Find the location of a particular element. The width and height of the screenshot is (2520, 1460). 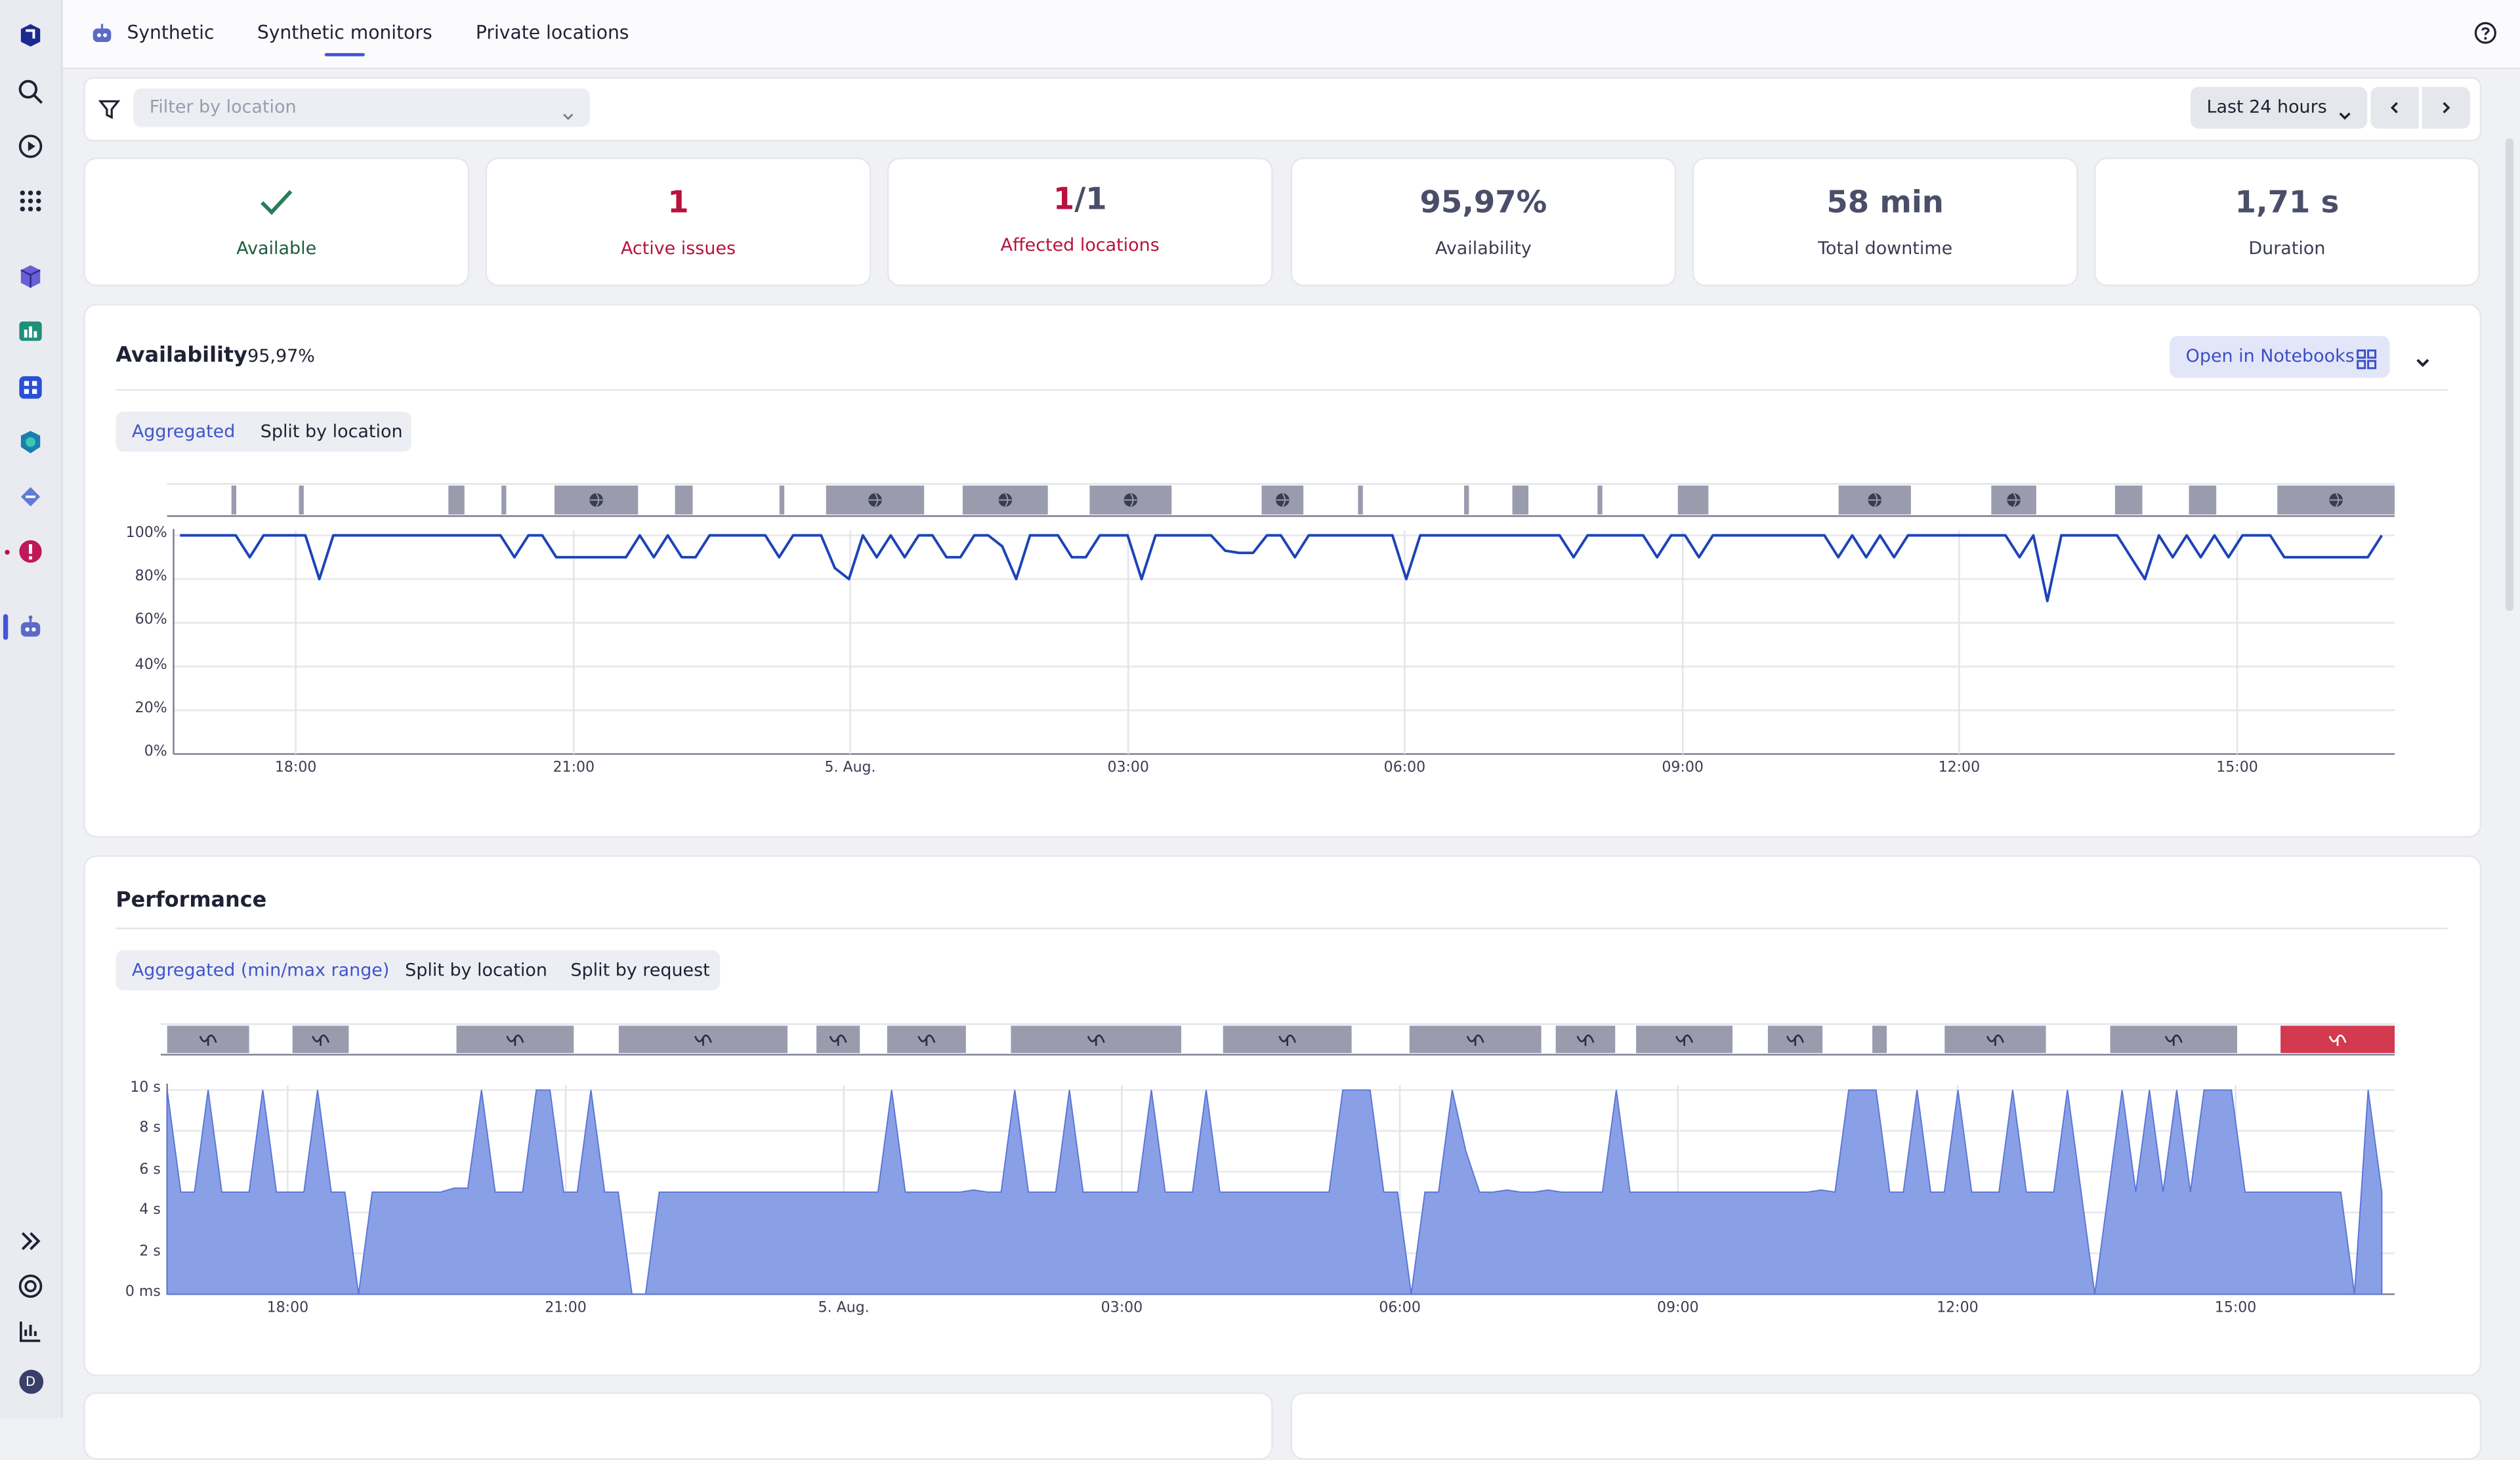

cube-icon is located at coordinates (30, 277).